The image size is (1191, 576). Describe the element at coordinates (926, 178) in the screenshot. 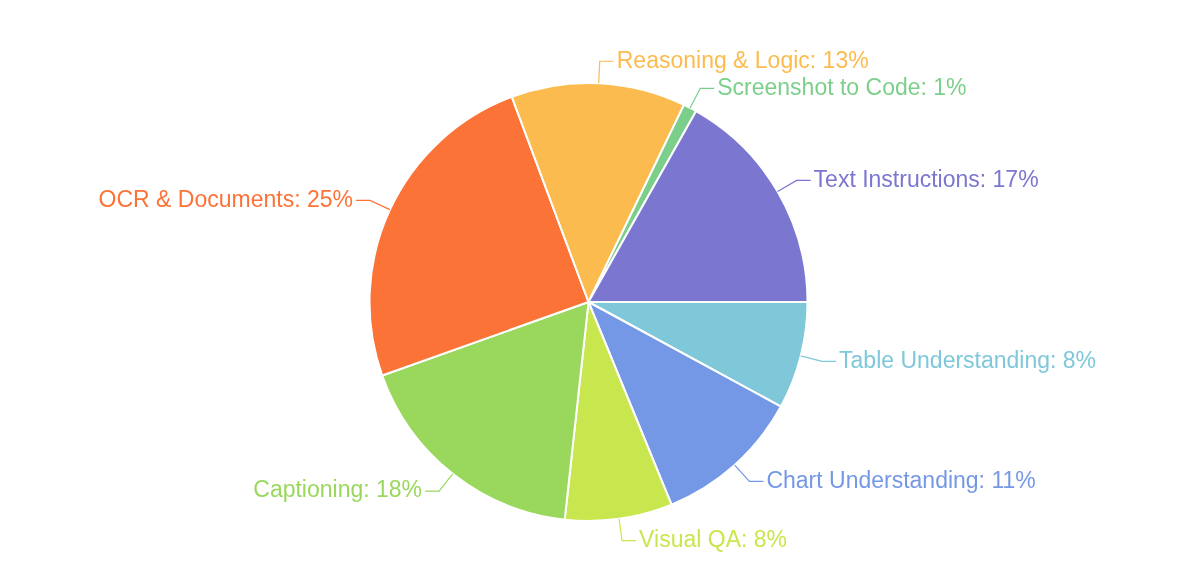

I see `slice-label: Text Instructions: 17%` at that location.